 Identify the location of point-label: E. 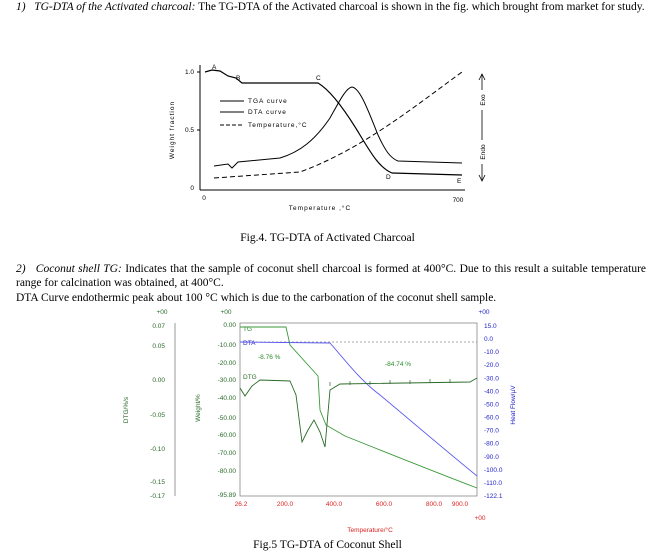
(459, 181).